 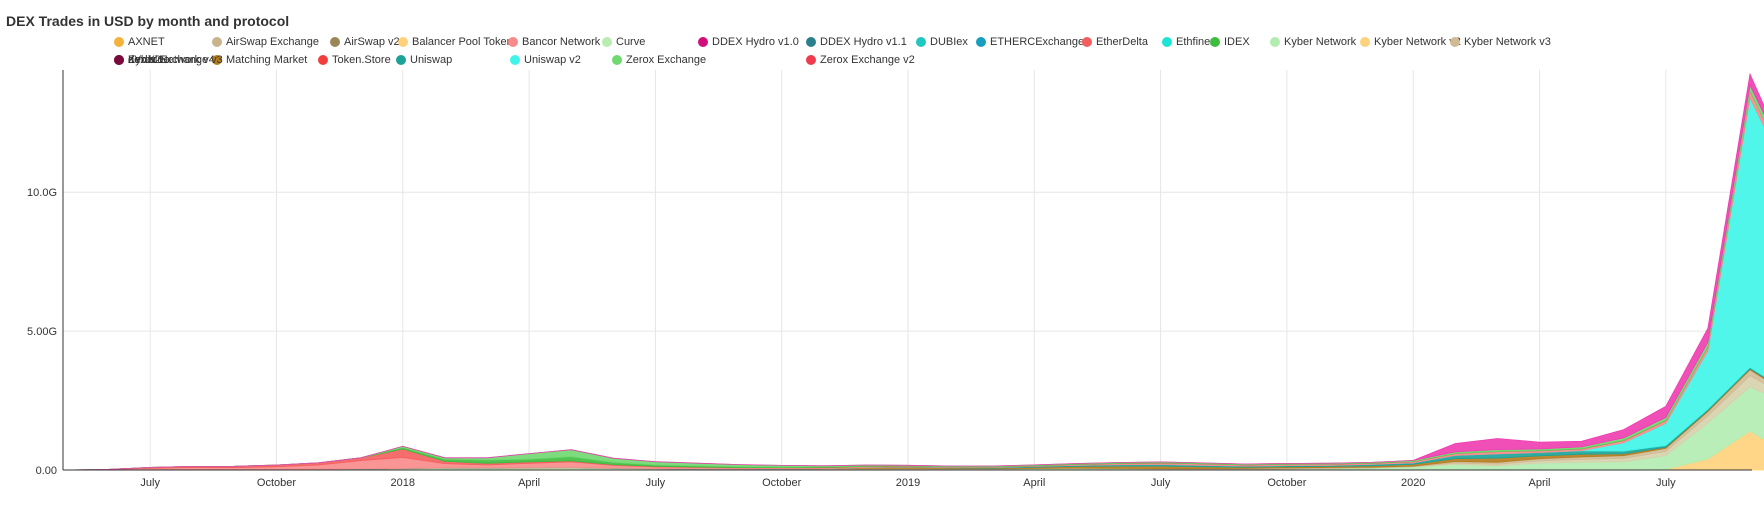 What do you see at coordinates (42, 332) in the screenshot?
I see `y-tick-label: 5.00G` at bounding box center [42, 332].